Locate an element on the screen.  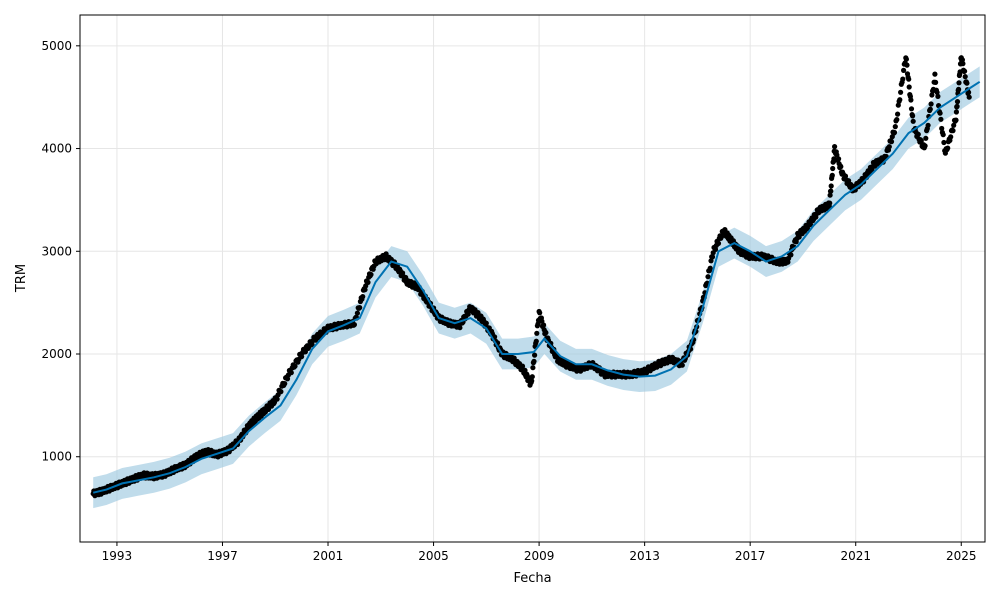
y-tick-label: 5000 is located at coordinates (56, 46).